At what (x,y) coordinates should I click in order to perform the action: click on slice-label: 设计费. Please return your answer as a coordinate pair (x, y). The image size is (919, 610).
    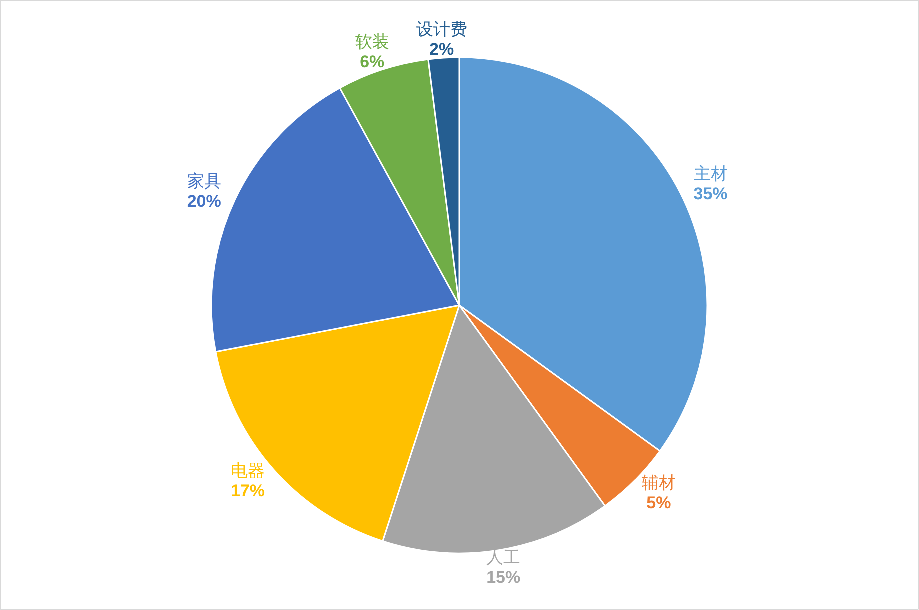
    Looking at the image, I should click on (442, 30).